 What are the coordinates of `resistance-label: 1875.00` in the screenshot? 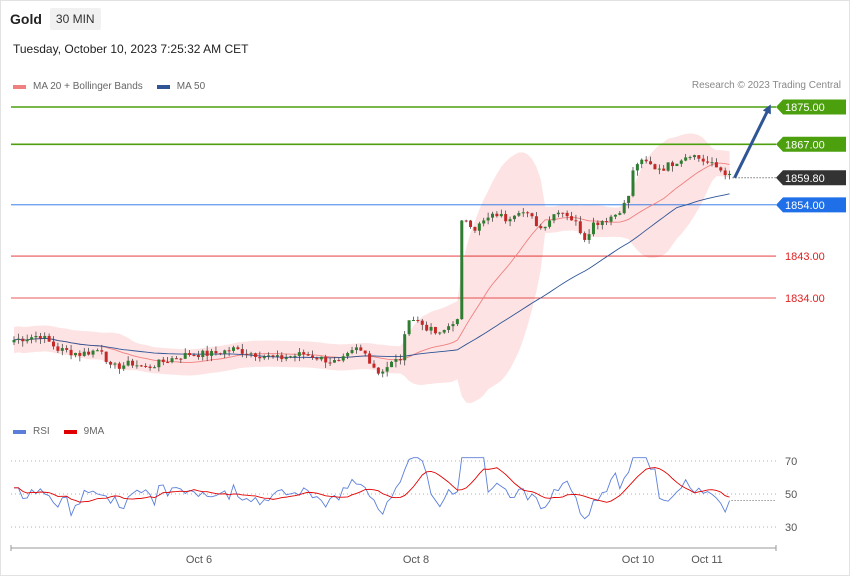 It's located at (811, 107).